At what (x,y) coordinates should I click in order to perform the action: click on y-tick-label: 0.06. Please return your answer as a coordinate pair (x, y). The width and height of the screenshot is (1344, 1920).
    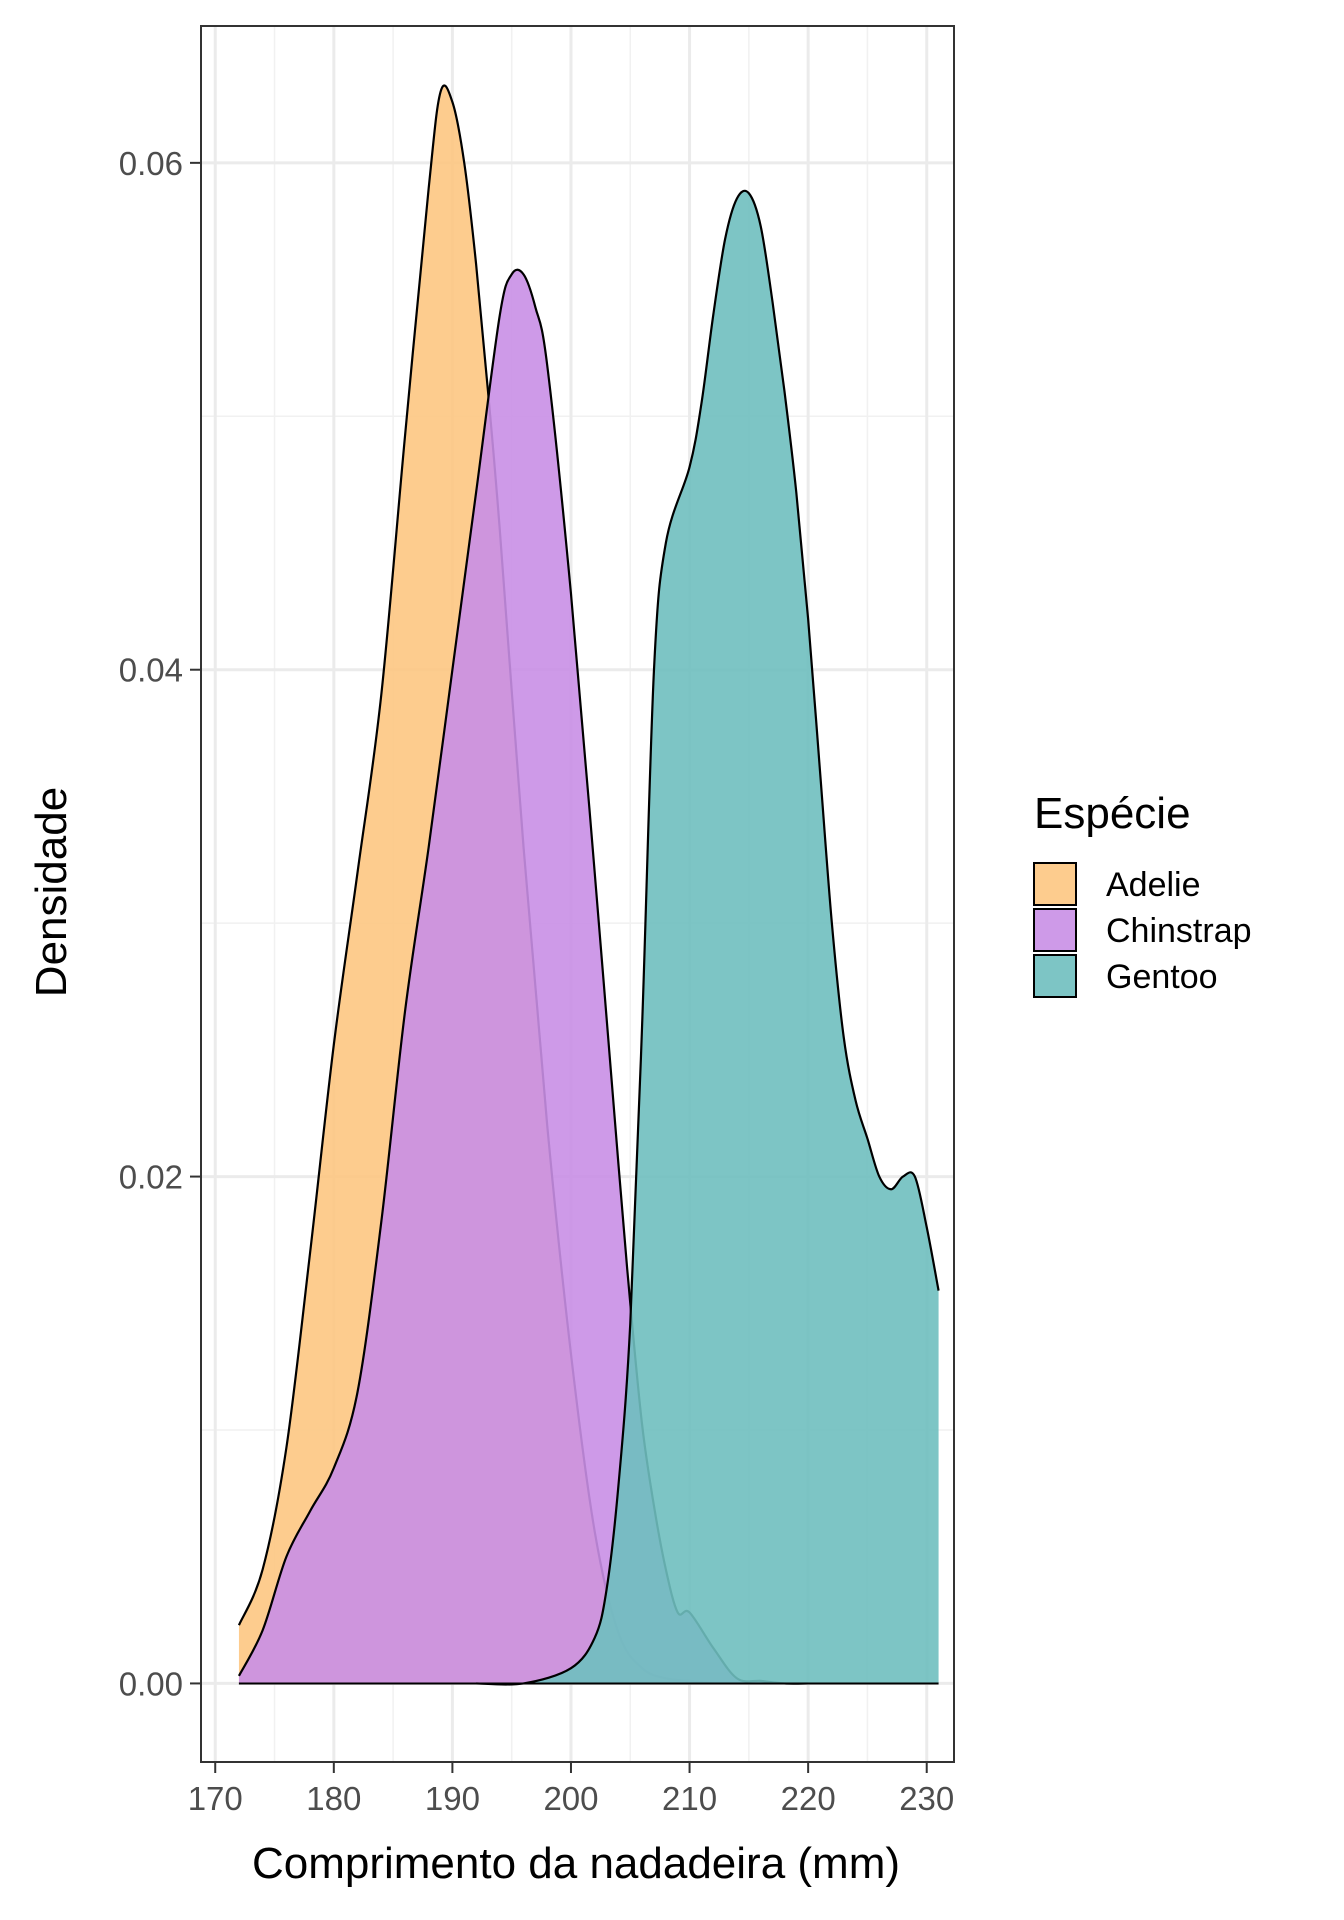
    Looking at the image, I should click on (151, 163).